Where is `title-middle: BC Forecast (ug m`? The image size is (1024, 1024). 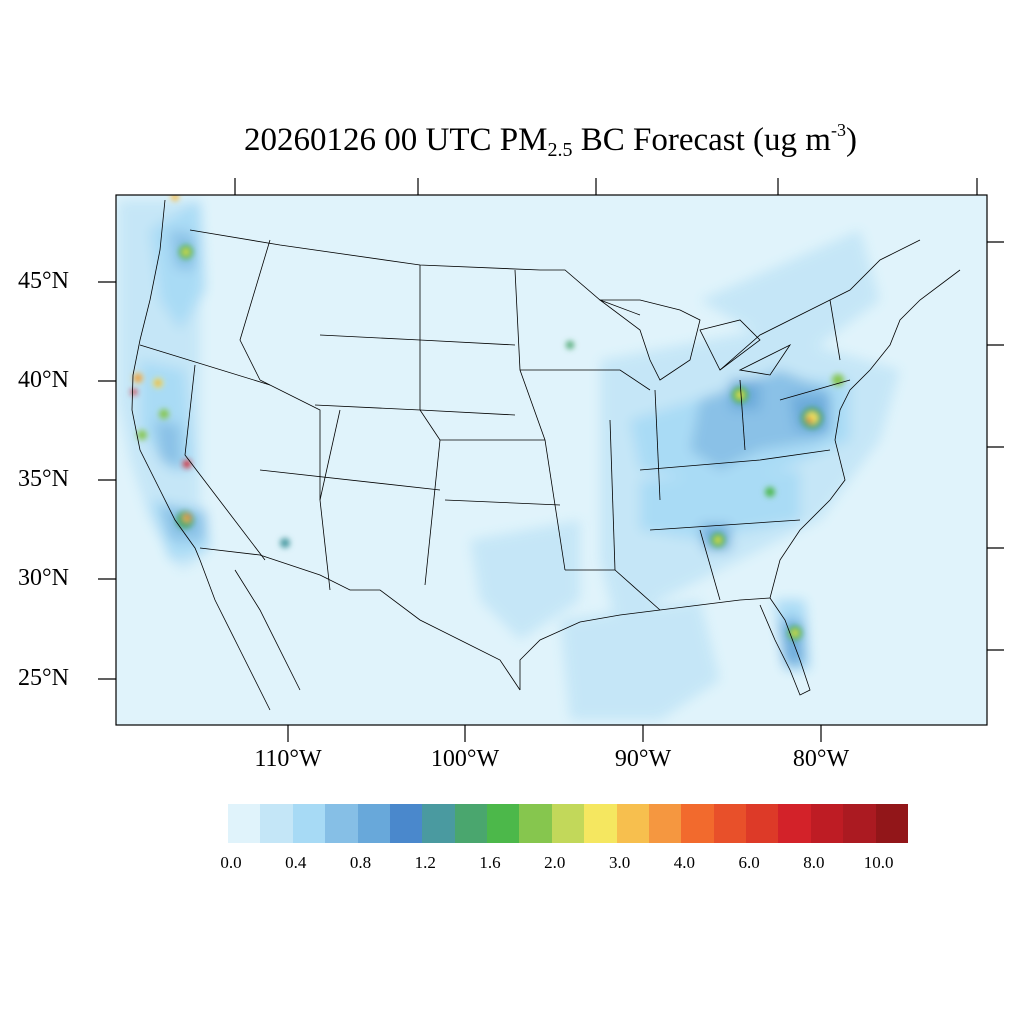 title-middle: BC Forecast (ug m is located at coordinates (701, 140).